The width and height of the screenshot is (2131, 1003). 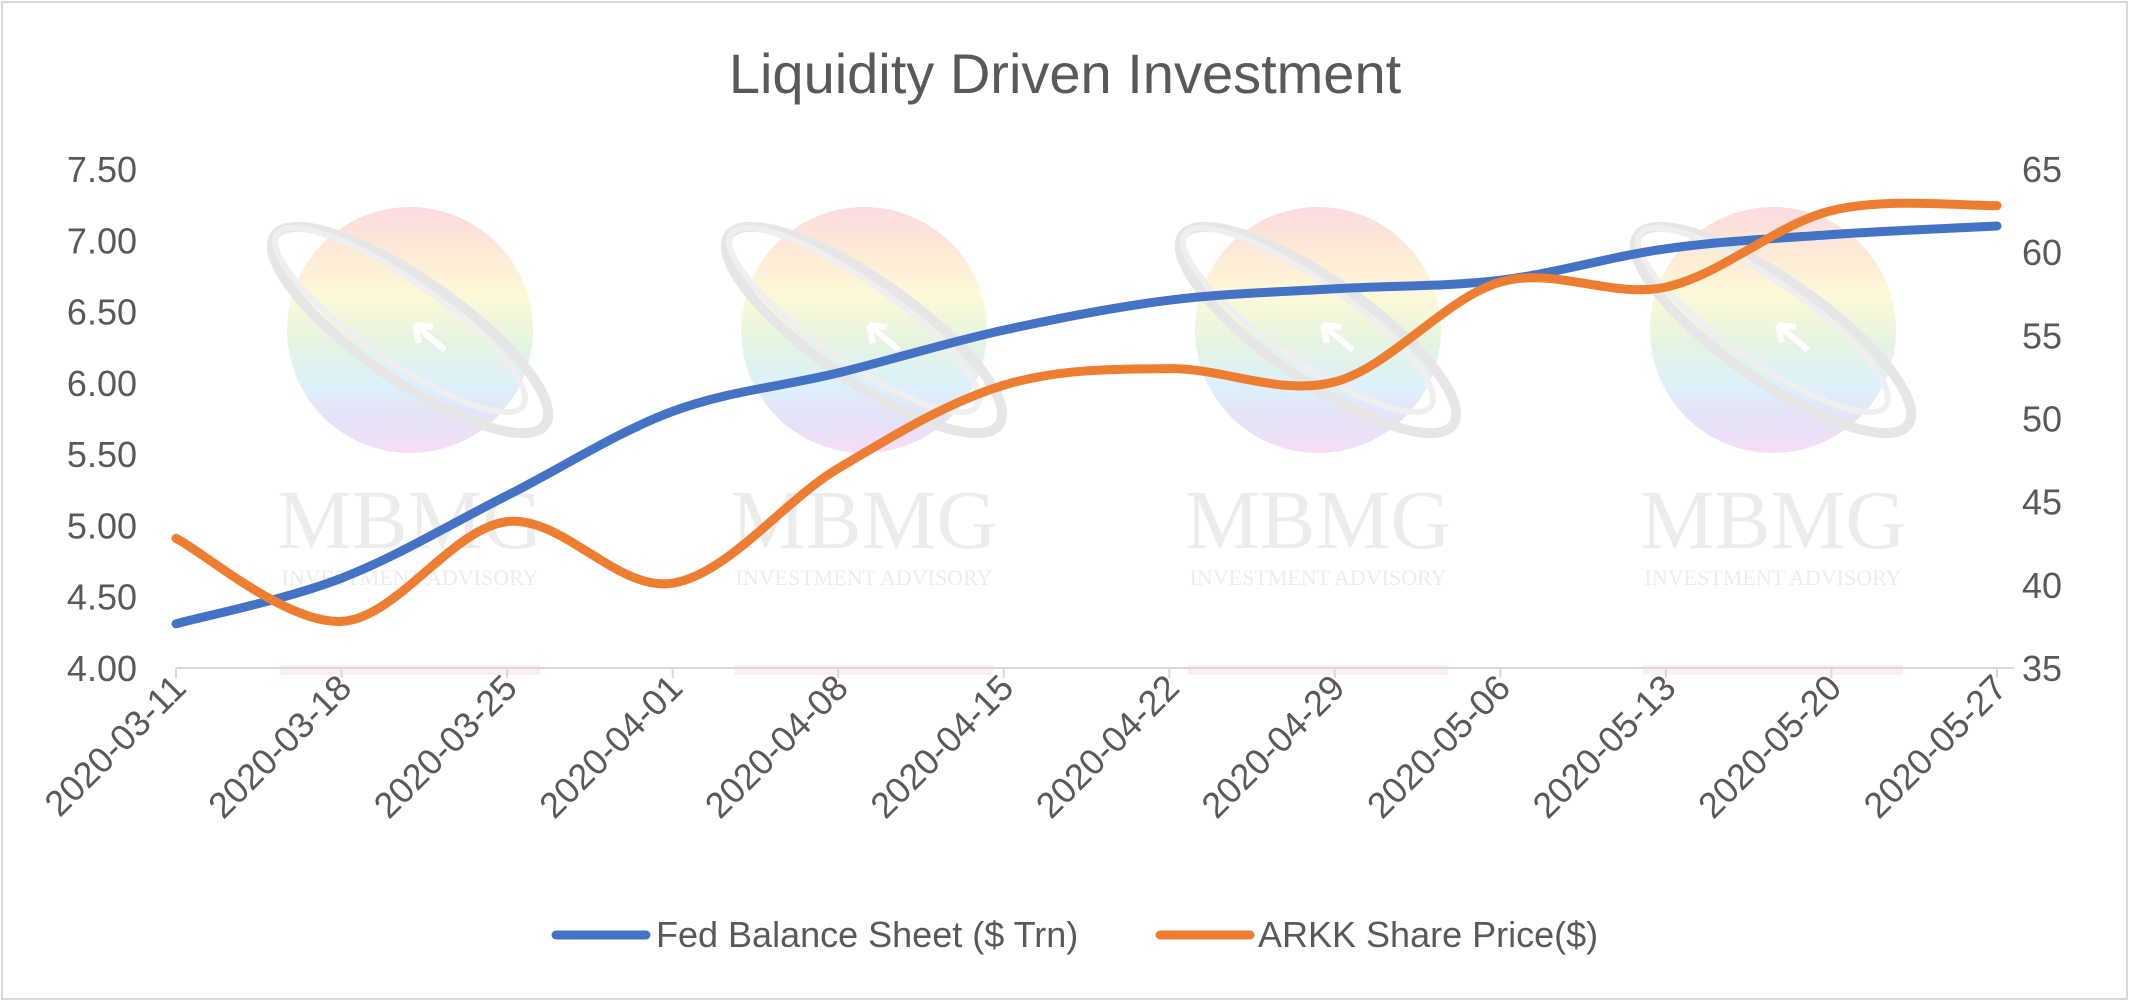 What do you see at coordinates (2042, 585) in the screenshot?
I see `right-axis-tick-label: 40` at bounding box center [2042, 585].